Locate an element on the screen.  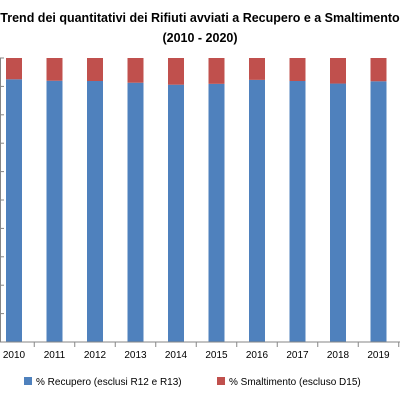
bar-smaltimento-2018 is located at coordinates (338, 71).